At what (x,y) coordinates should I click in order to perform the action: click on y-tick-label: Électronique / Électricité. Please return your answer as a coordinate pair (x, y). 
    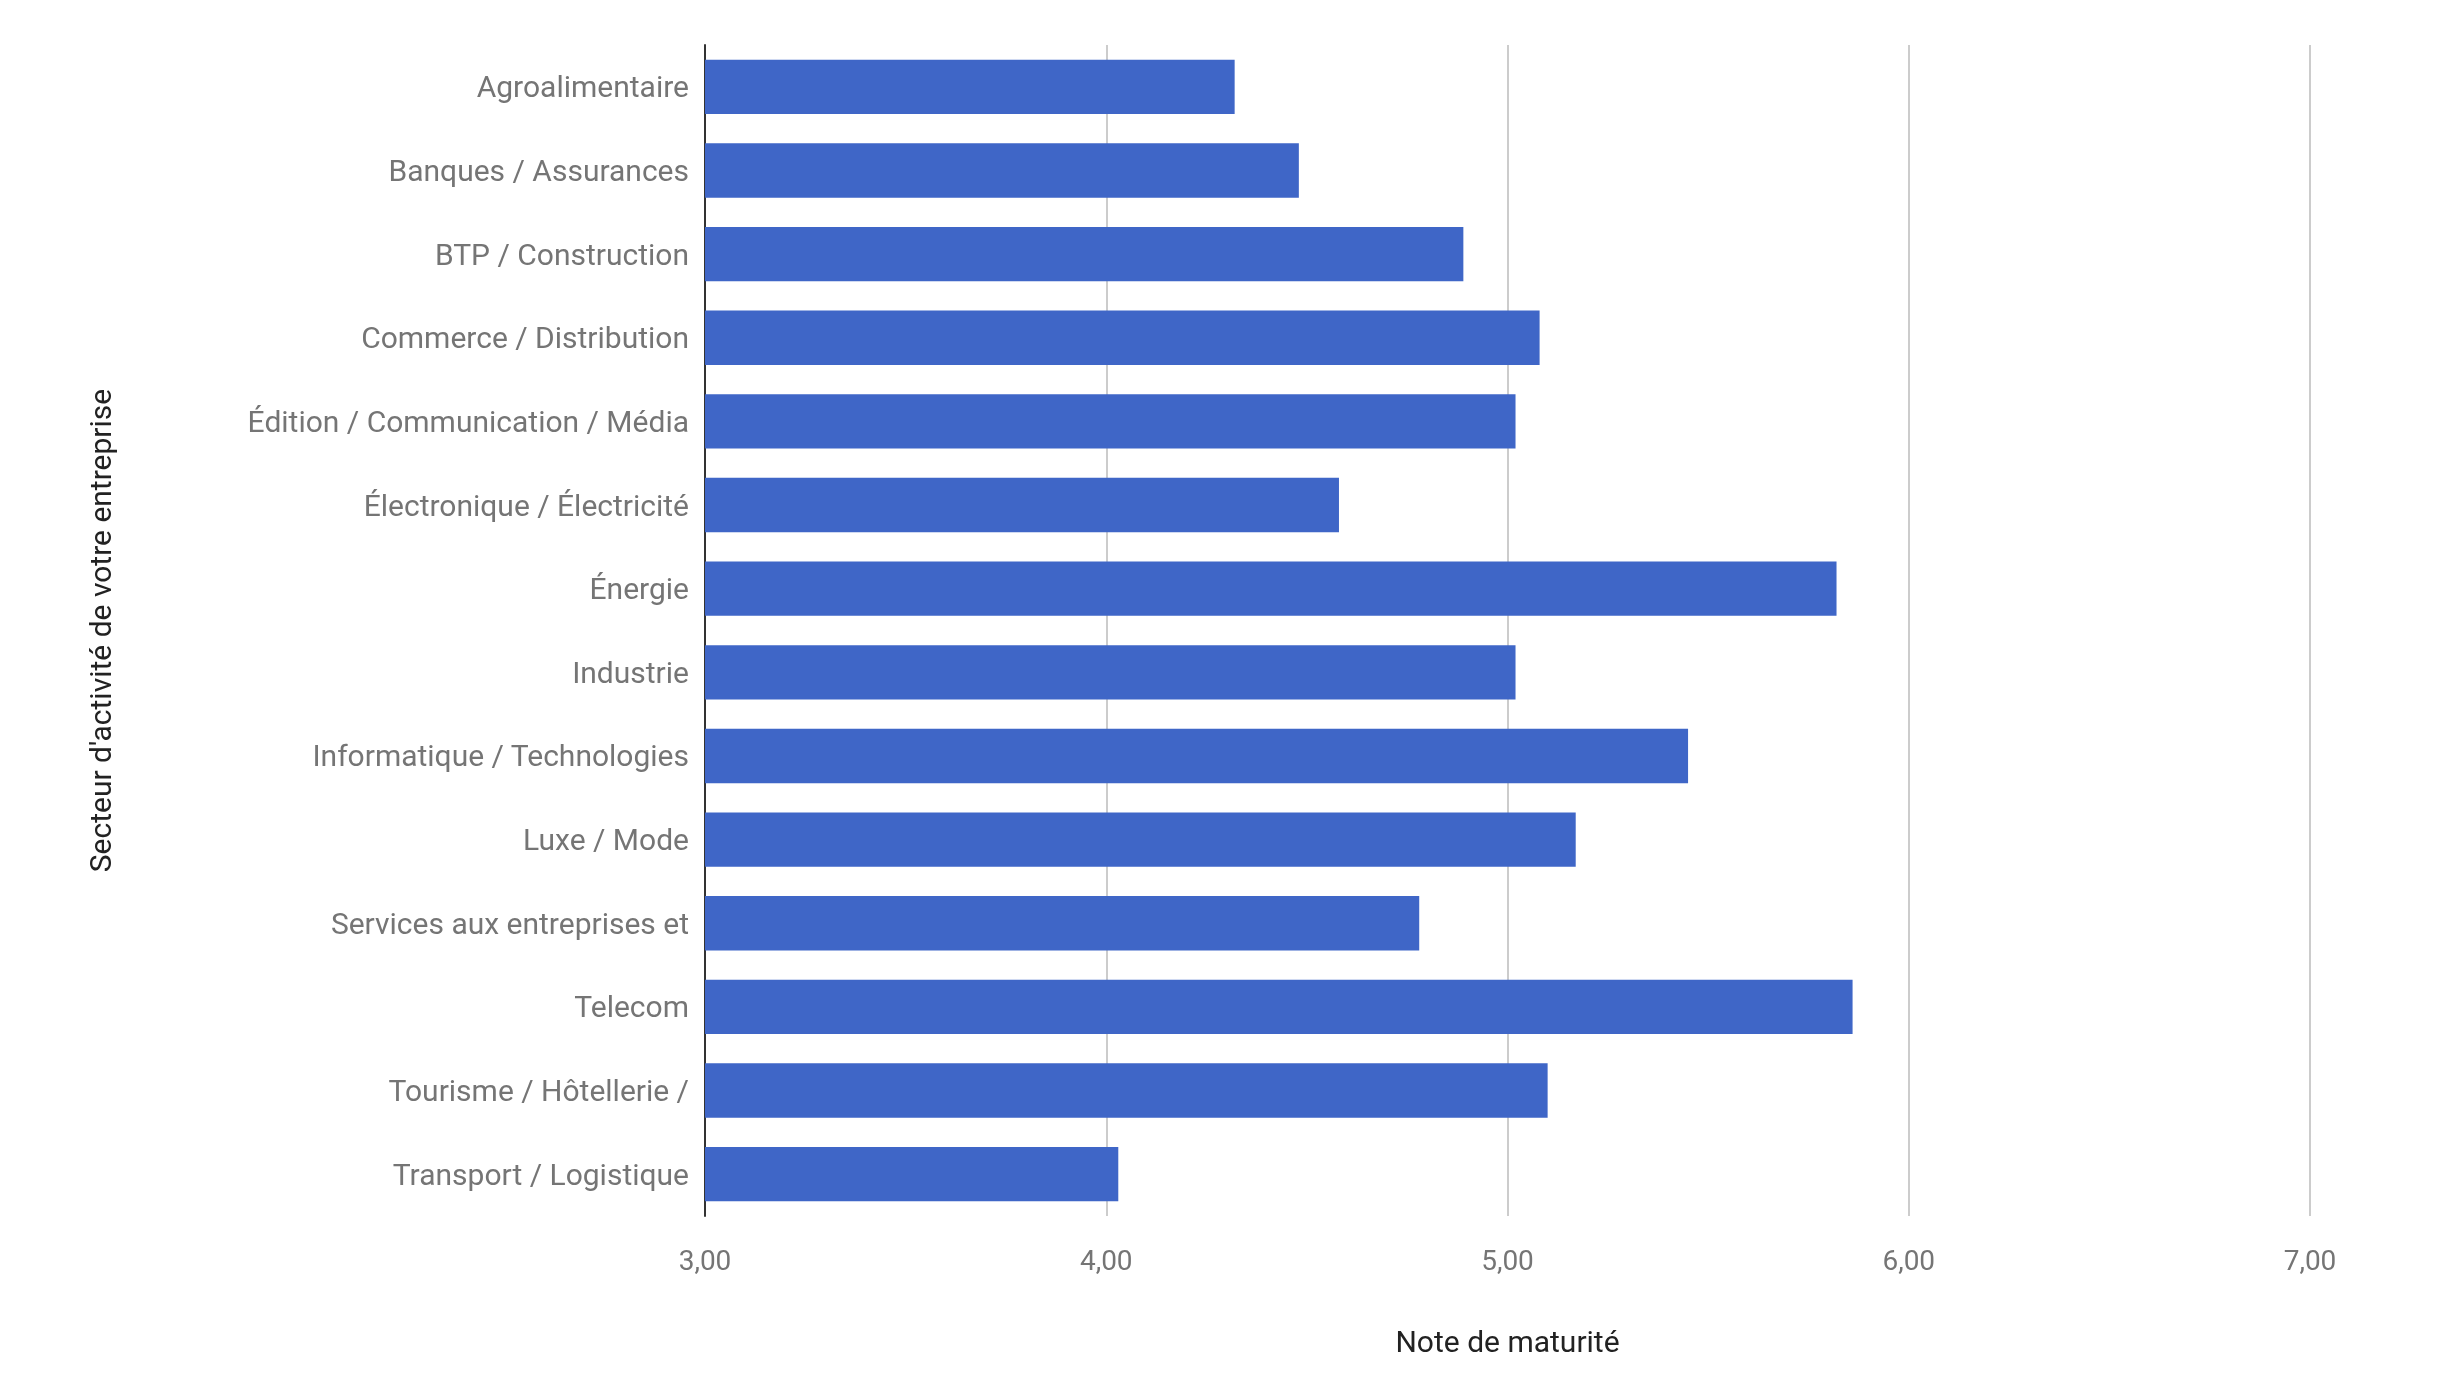
    Looking at the image, I should click on (526, 505).